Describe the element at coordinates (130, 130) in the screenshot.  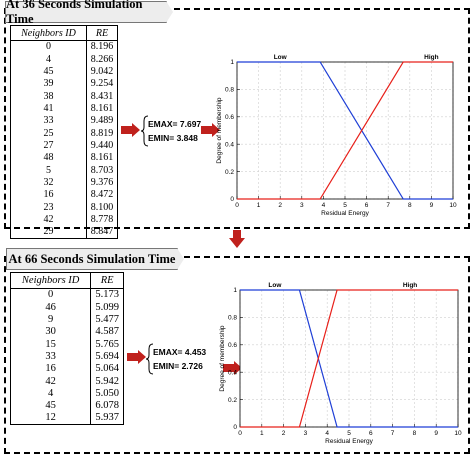
I see `arrow-table-to-emax-36s` at that location.